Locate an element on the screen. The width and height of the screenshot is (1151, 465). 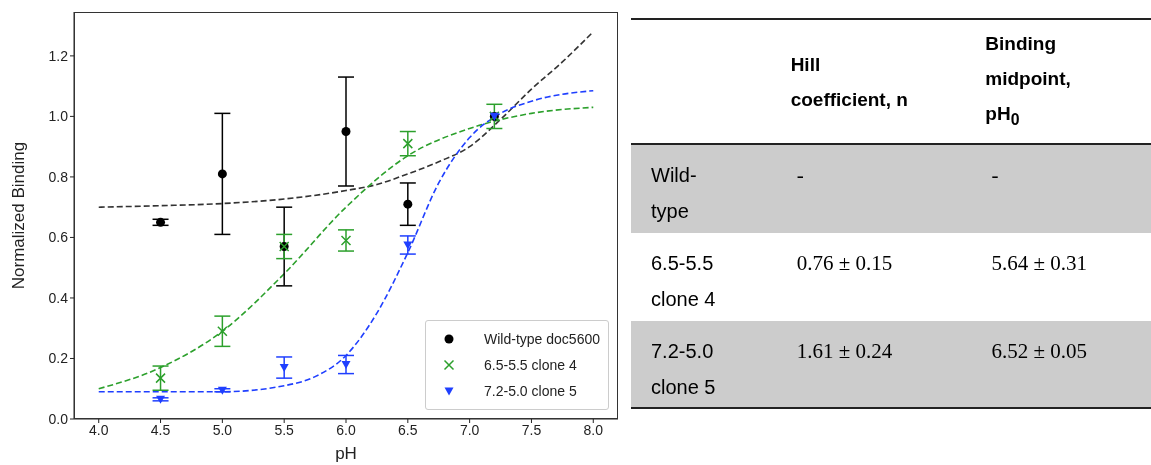
y-tick-label: 1.0 is located at coordinates (58, 116).